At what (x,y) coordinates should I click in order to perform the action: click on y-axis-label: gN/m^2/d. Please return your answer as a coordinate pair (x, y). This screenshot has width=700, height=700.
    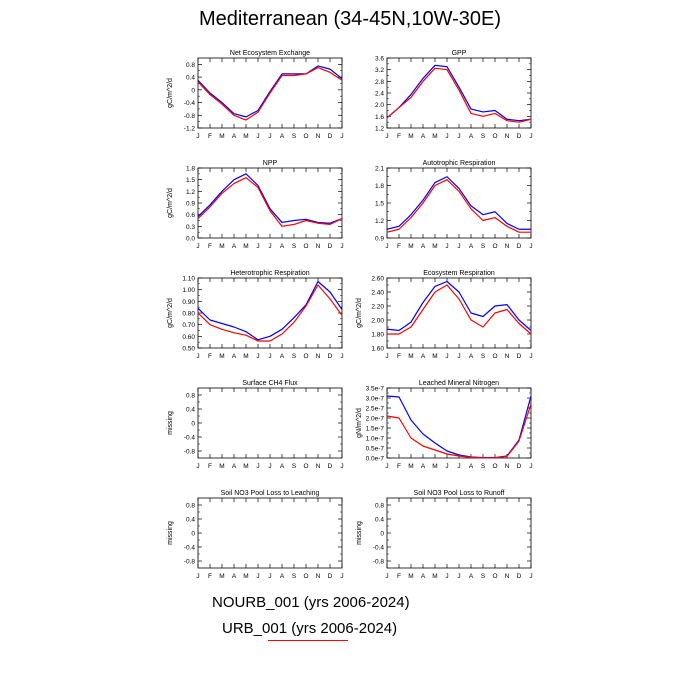
    Looking at the image, I should click on (359, 423).